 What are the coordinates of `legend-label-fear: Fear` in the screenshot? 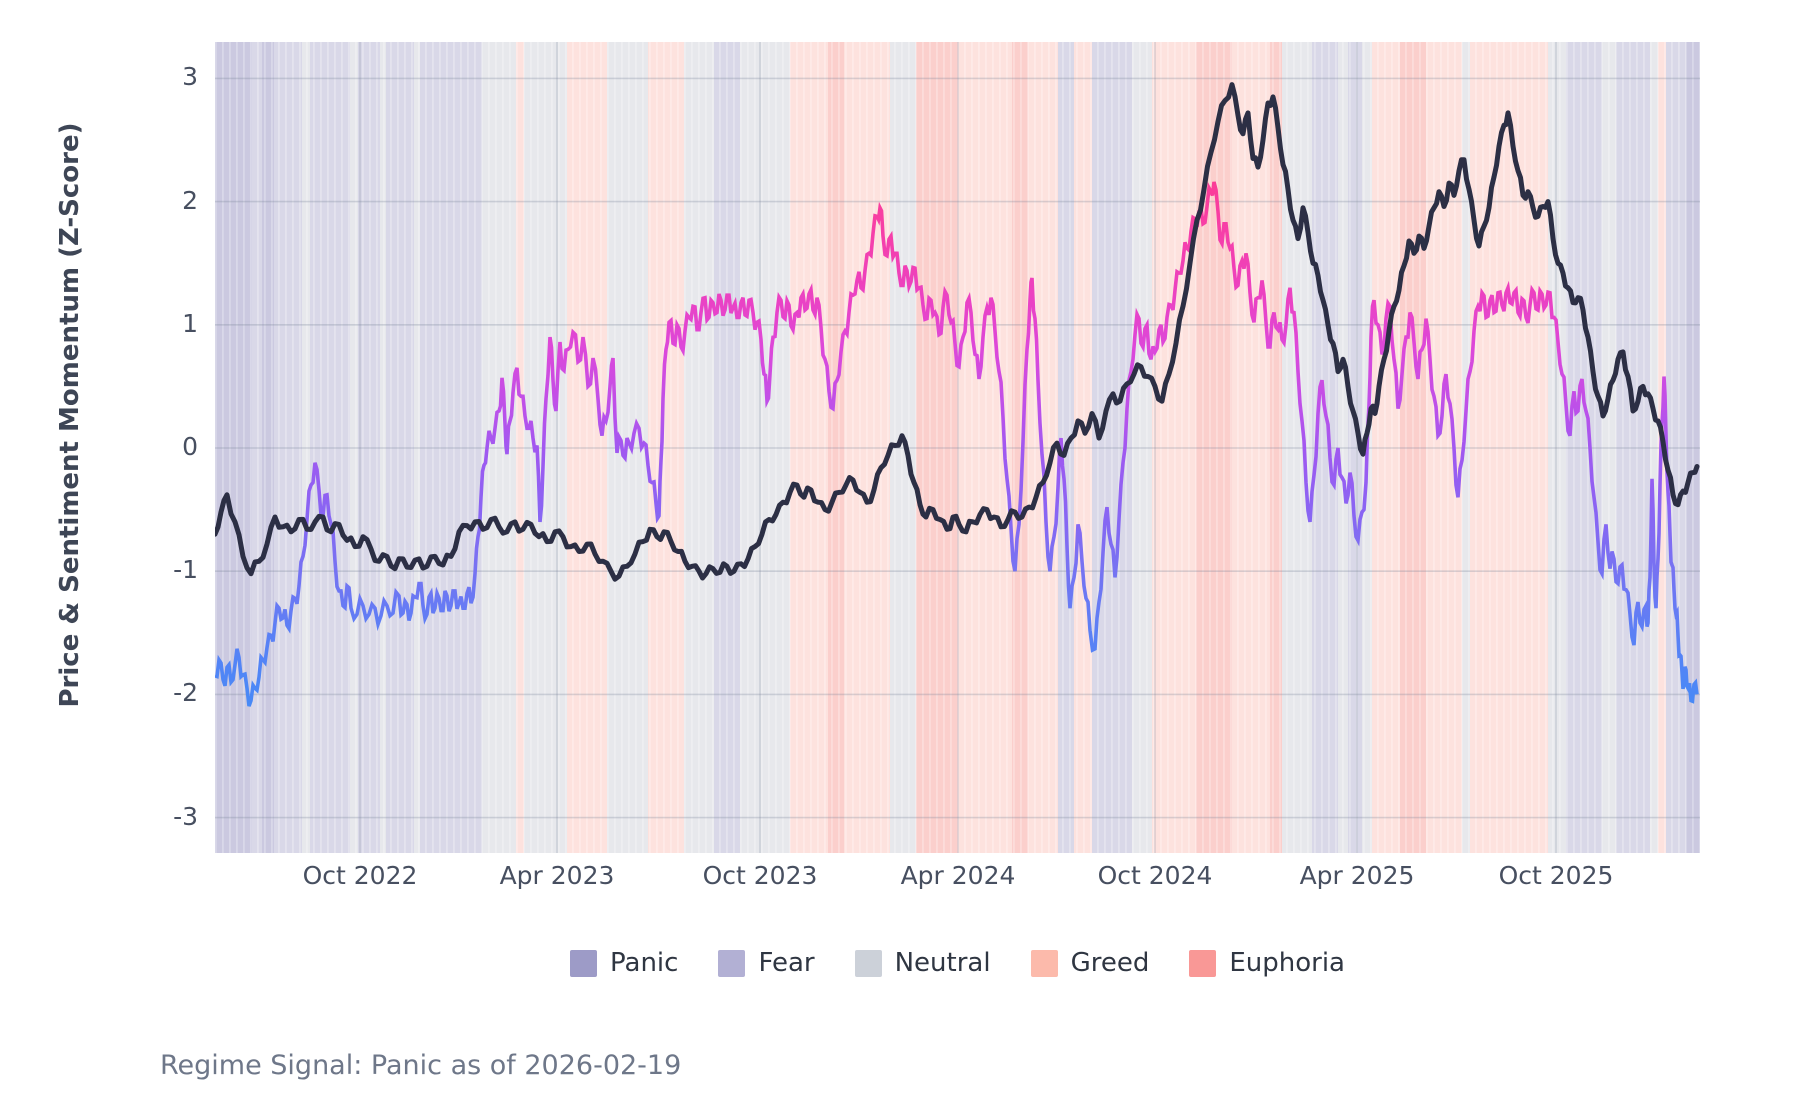 It's located at (786, 963).